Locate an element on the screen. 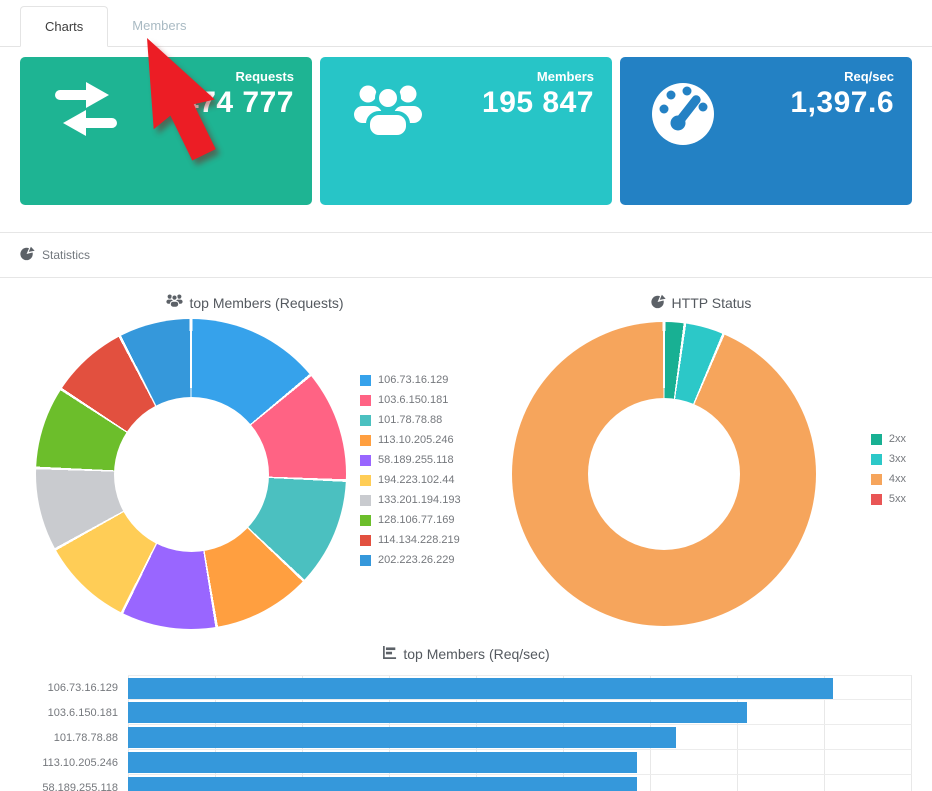  legend-item: 4xx is located at coordinates (888, 479).